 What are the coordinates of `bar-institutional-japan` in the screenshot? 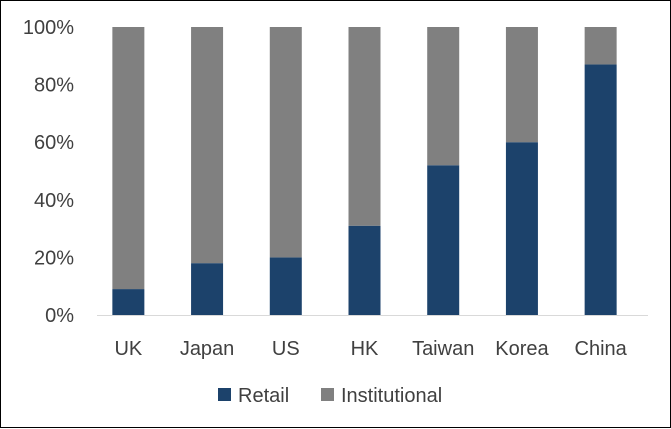 It's located at (207, 145).